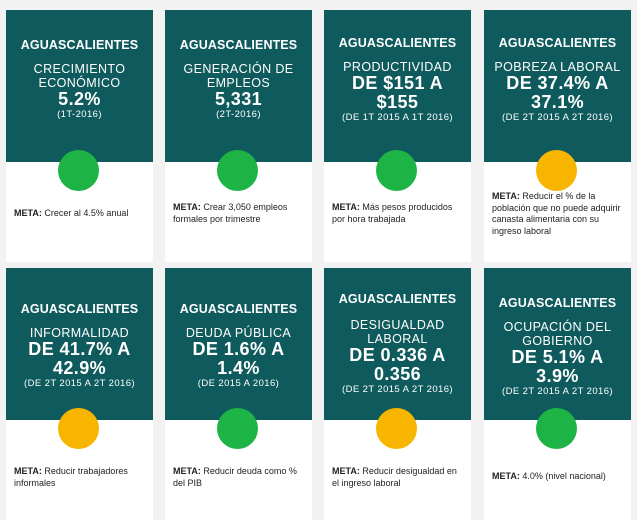  I want to click on indicator-value: DE 41.7% A 42.9%, so click(79, 358).